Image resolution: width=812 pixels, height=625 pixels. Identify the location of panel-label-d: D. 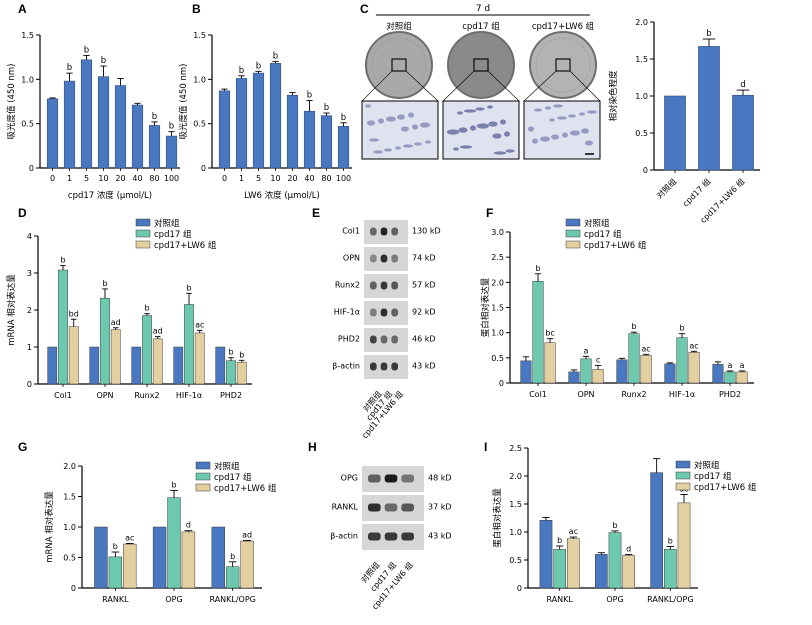
(22, 213).